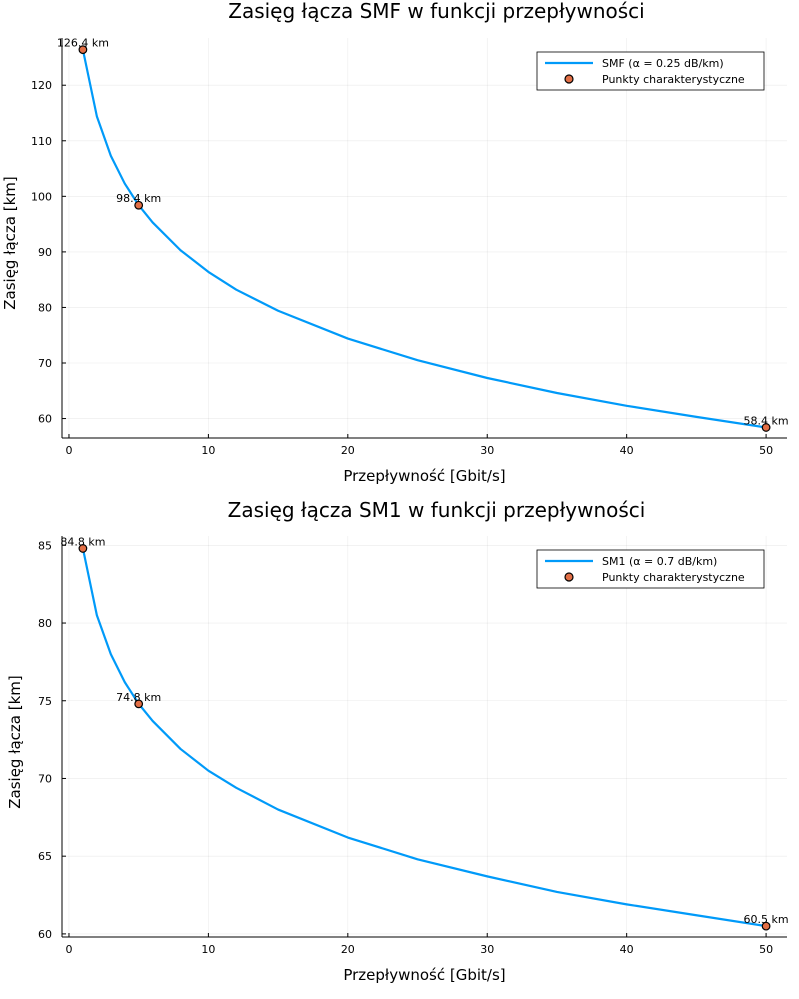 The height and width of the screenshot is (999, 799). I want to click on legend-entry-series: SMF (α = 0.25 dB/km), so click(663, 63).